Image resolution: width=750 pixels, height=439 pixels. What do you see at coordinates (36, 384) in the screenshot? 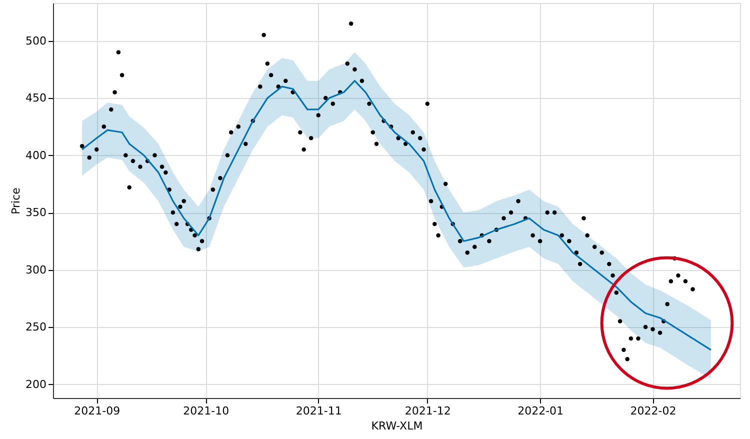
I see `y-tick-label: 200` at bounding box center [36, 384].